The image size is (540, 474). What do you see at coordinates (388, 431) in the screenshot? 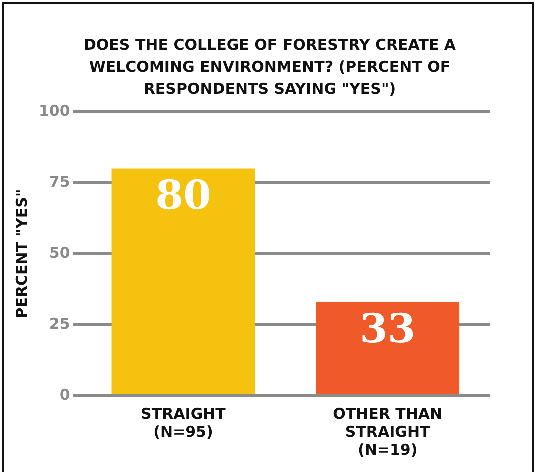
I see `x-tick-label: OTHER THAN STRAIGHT (N=19)` at bounding box center [388, 431].